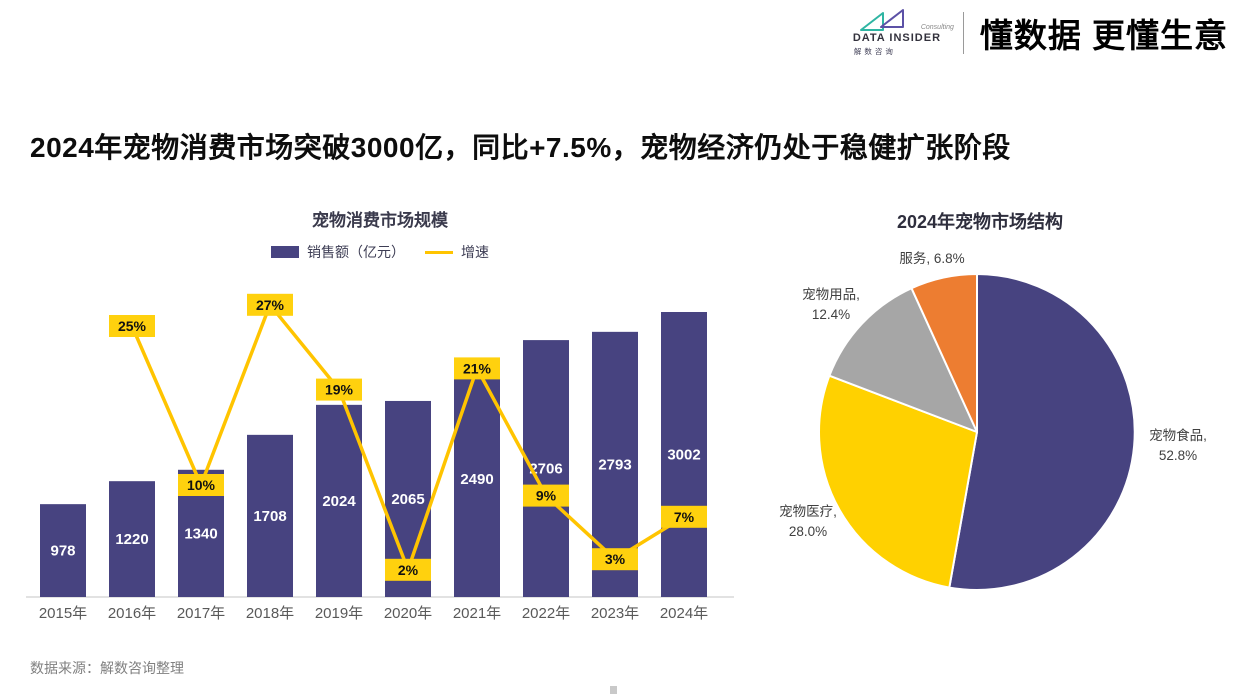 This screenshot has height=697, width=1240. I want to click on x-axis-label: 2015年, so click(63, 613).